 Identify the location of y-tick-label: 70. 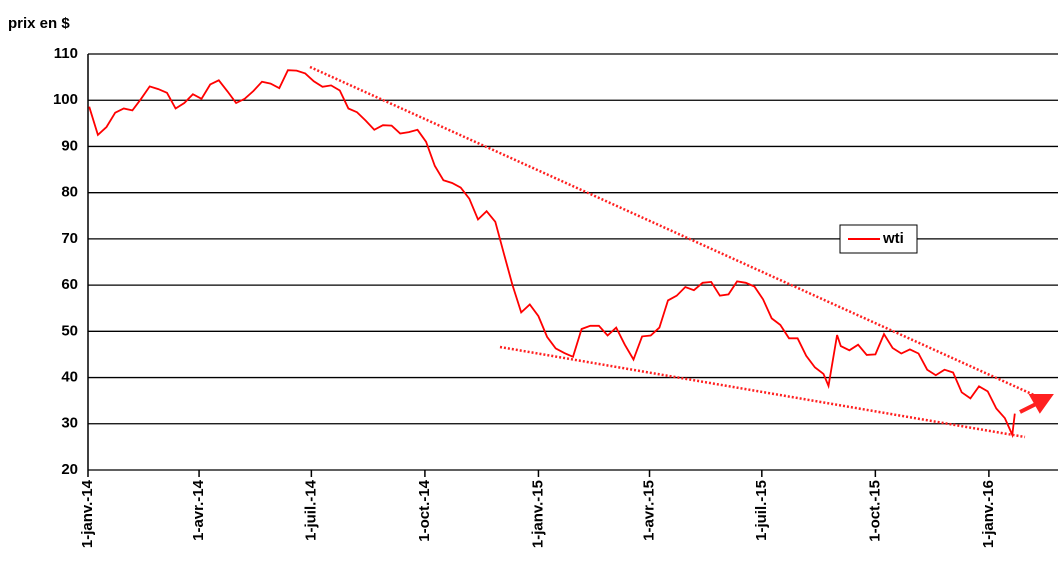
(69, 238).